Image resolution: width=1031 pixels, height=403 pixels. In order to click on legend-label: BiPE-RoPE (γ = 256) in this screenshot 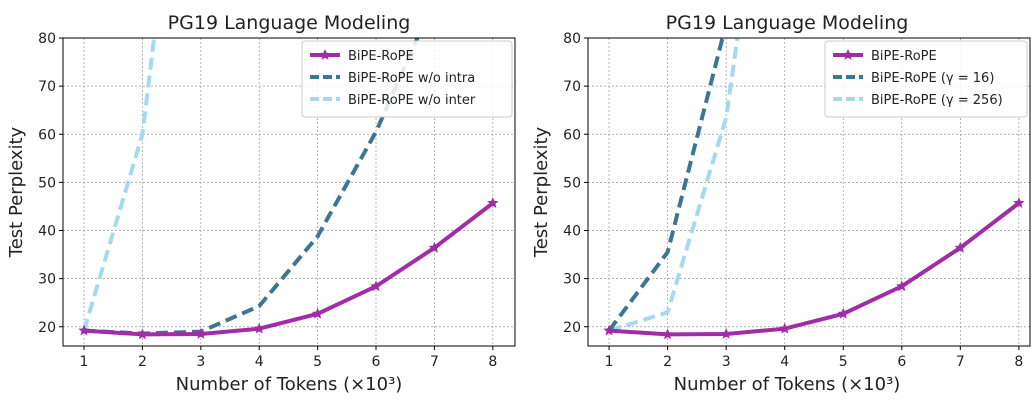, I will do `click(937, 100)`.